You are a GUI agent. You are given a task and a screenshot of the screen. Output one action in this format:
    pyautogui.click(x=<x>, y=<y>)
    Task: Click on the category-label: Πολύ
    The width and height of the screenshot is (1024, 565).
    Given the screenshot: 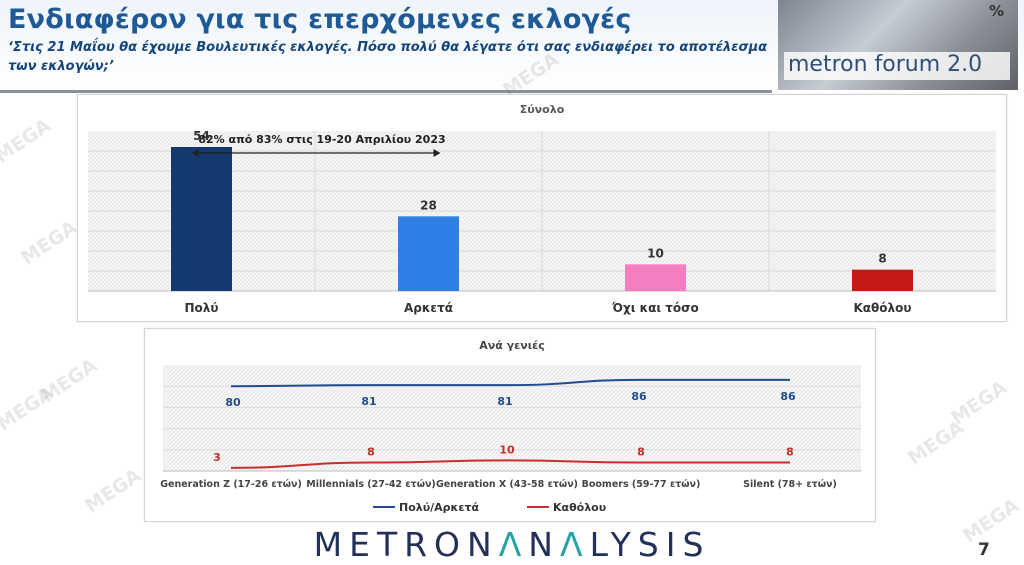 What is the action you would take?
    pyautogui.click(x=202, y=308)
    